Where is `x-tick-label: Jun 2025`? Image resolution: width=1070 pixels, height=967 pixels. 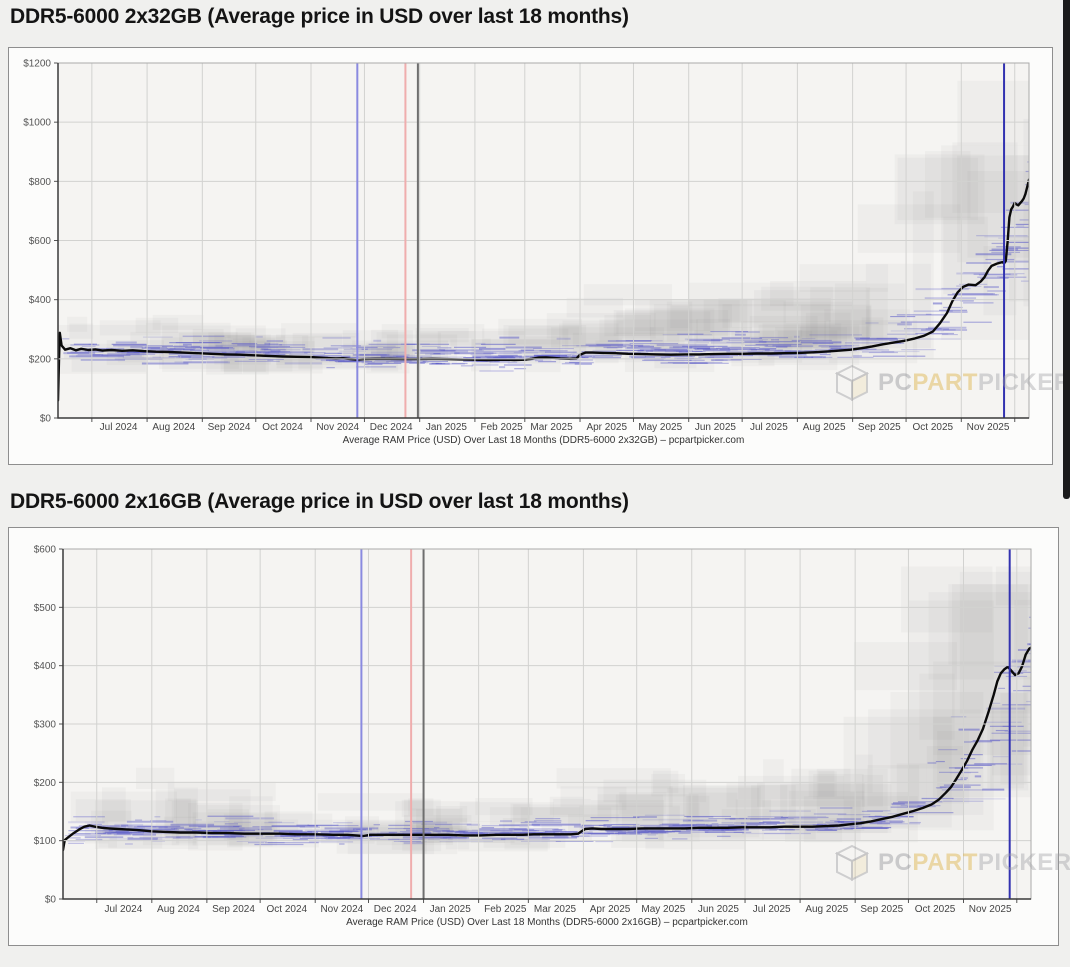 x-tick-label: Jun 2025 is located at coordinates (716, 427).